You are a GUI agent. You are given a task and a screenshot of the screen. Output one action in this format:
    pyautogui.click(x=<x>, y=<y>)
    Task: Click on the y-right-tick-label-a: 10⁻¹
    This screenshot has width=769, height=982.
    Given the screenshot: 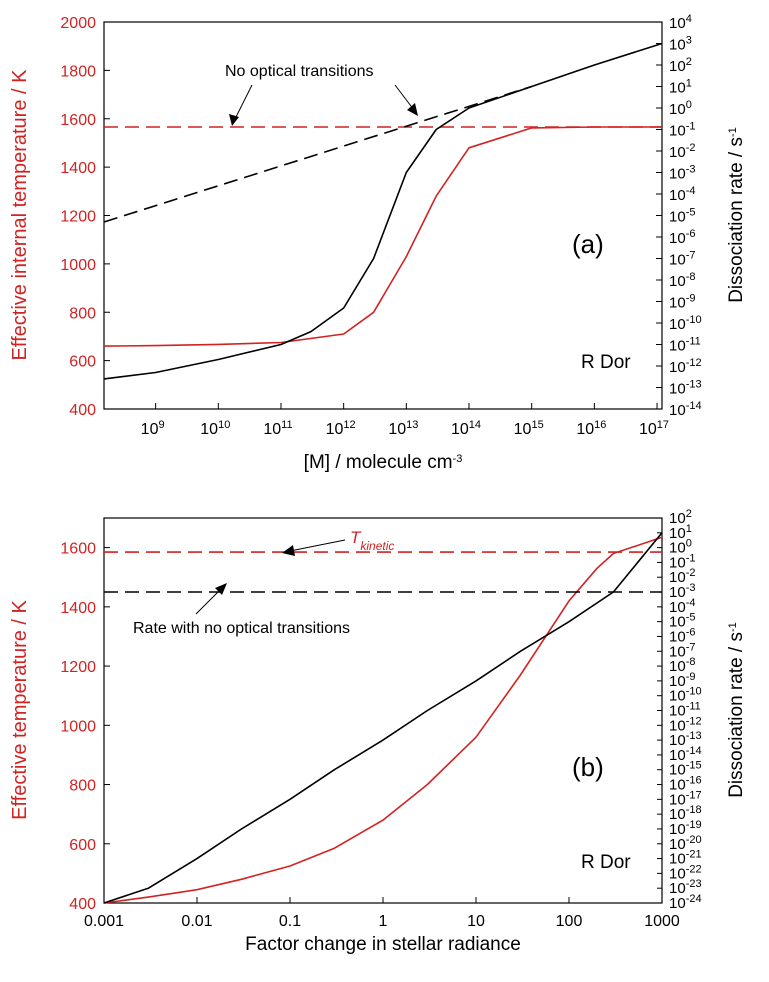 What is the action you would take?
    pyautogui.click(x=682, y=130)
    